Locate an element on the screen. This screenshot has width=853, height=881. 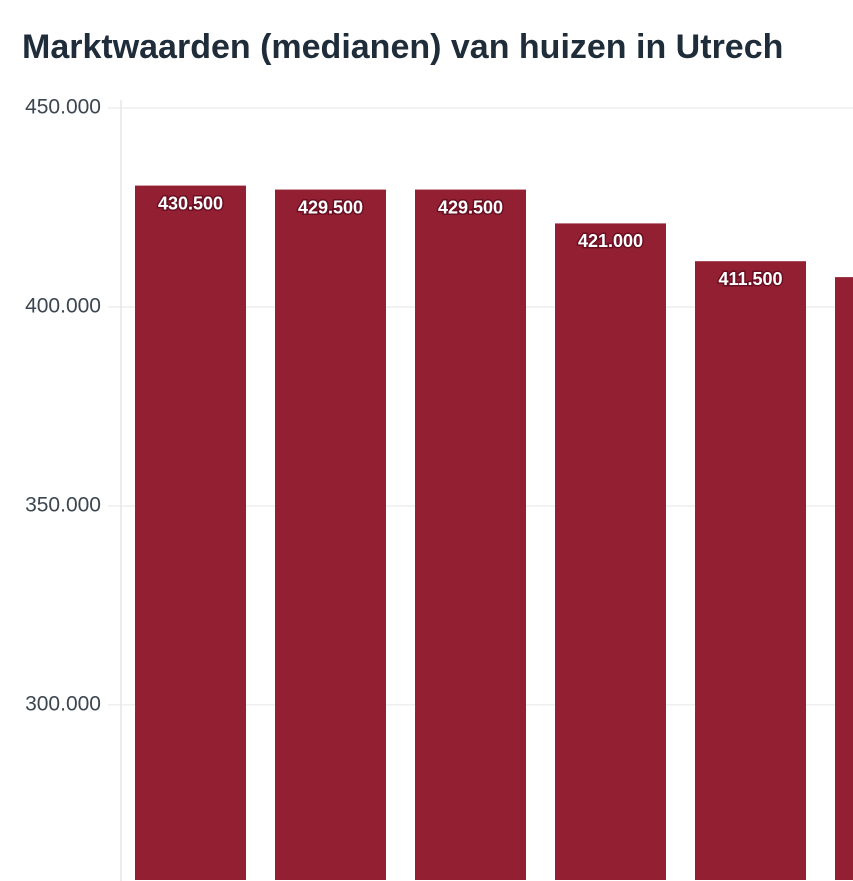
y-tick-label: 400.000 is located at coordinates (63, 306).